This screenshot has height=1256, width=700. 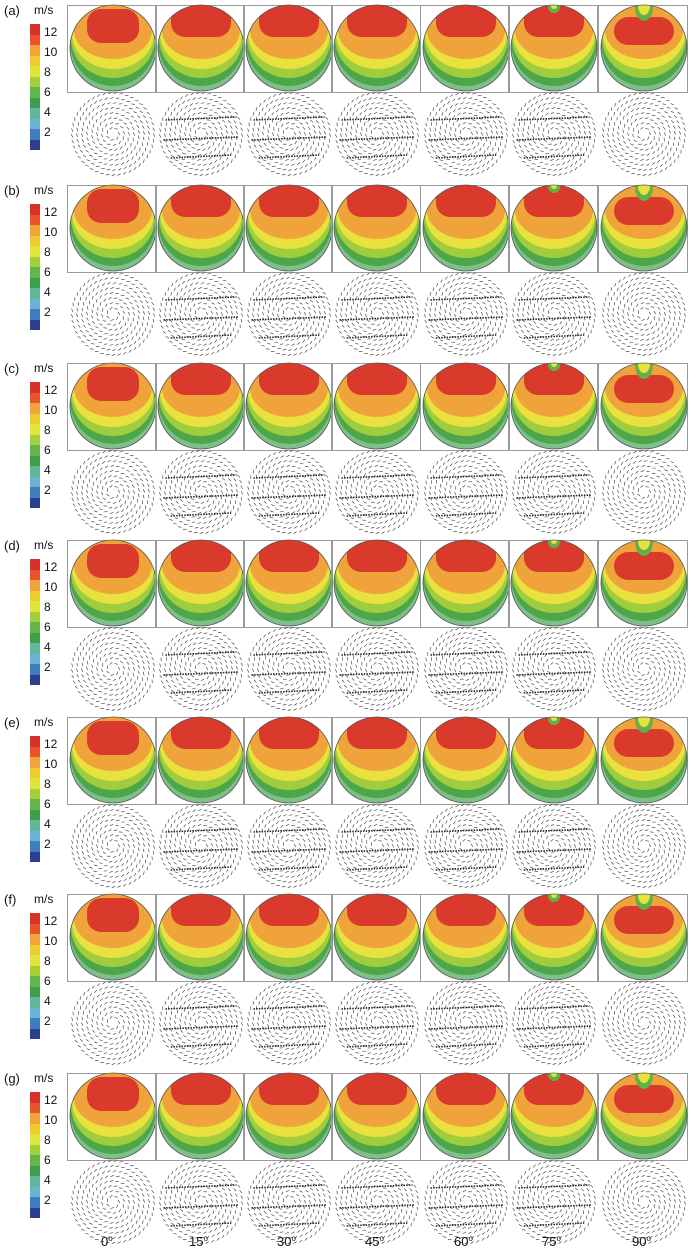 What do you see at coordinates (12, 10) in the screenshot?
I see `panel-label: (a)` at bounding box center [12, 10].